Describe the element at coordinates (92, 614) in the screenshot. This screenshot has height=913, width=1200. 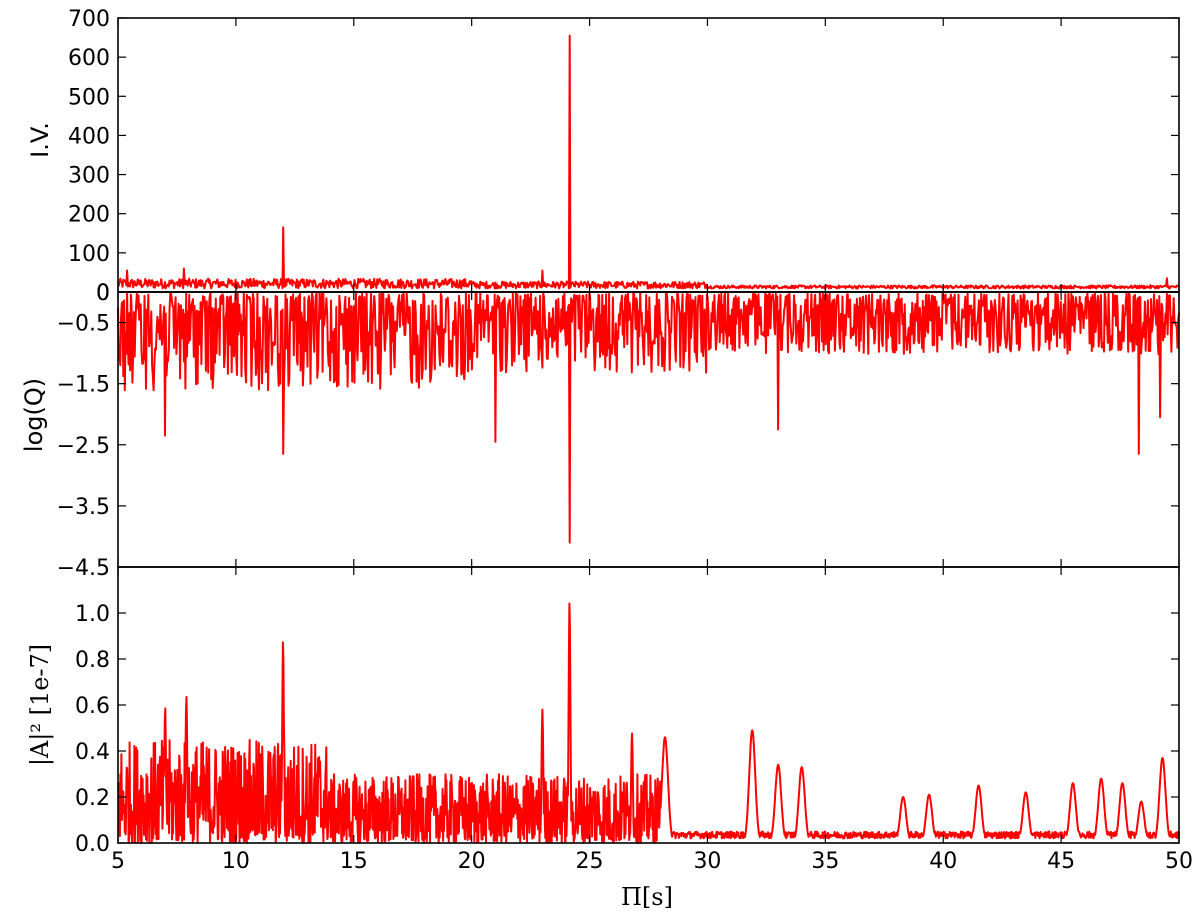
I see `bottom-ytick-label: 1.0` at that location.